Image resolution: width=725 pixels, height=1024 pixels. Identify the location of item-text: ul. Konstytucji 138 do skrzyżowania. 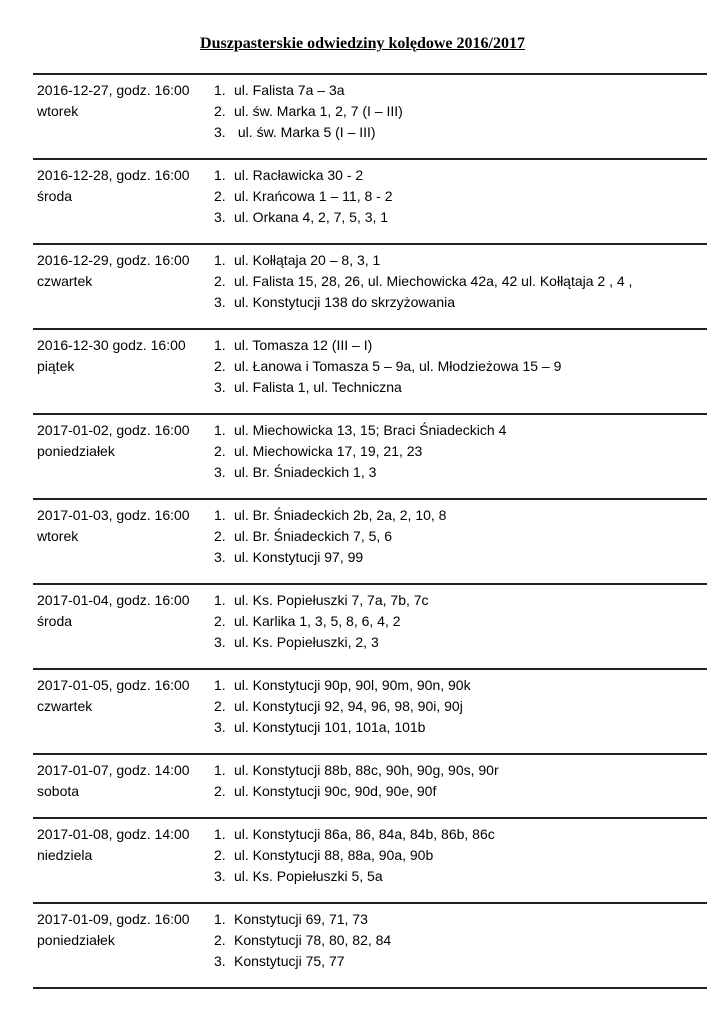
(344, 302).